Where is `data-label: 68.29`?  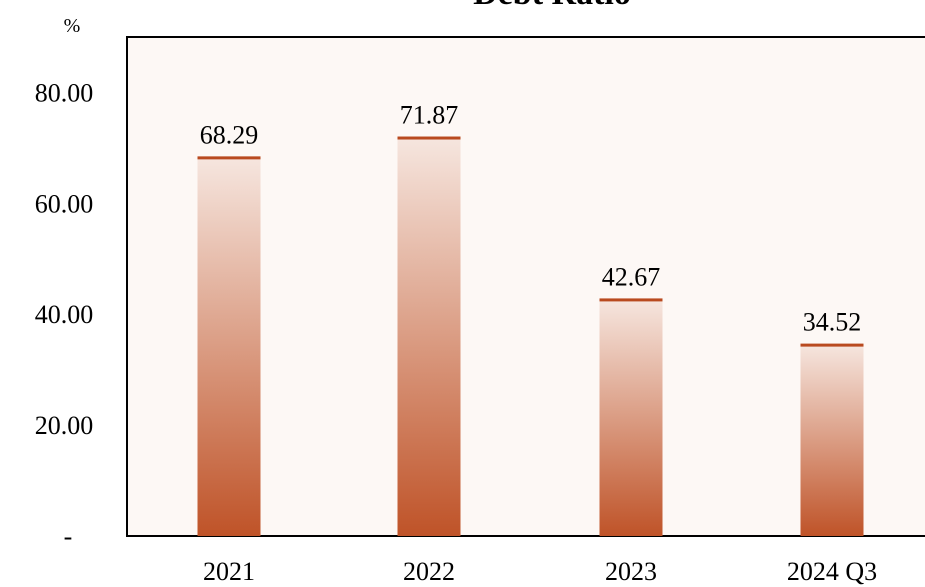
data-label: 68.29 is located at coordinates (229, 134).